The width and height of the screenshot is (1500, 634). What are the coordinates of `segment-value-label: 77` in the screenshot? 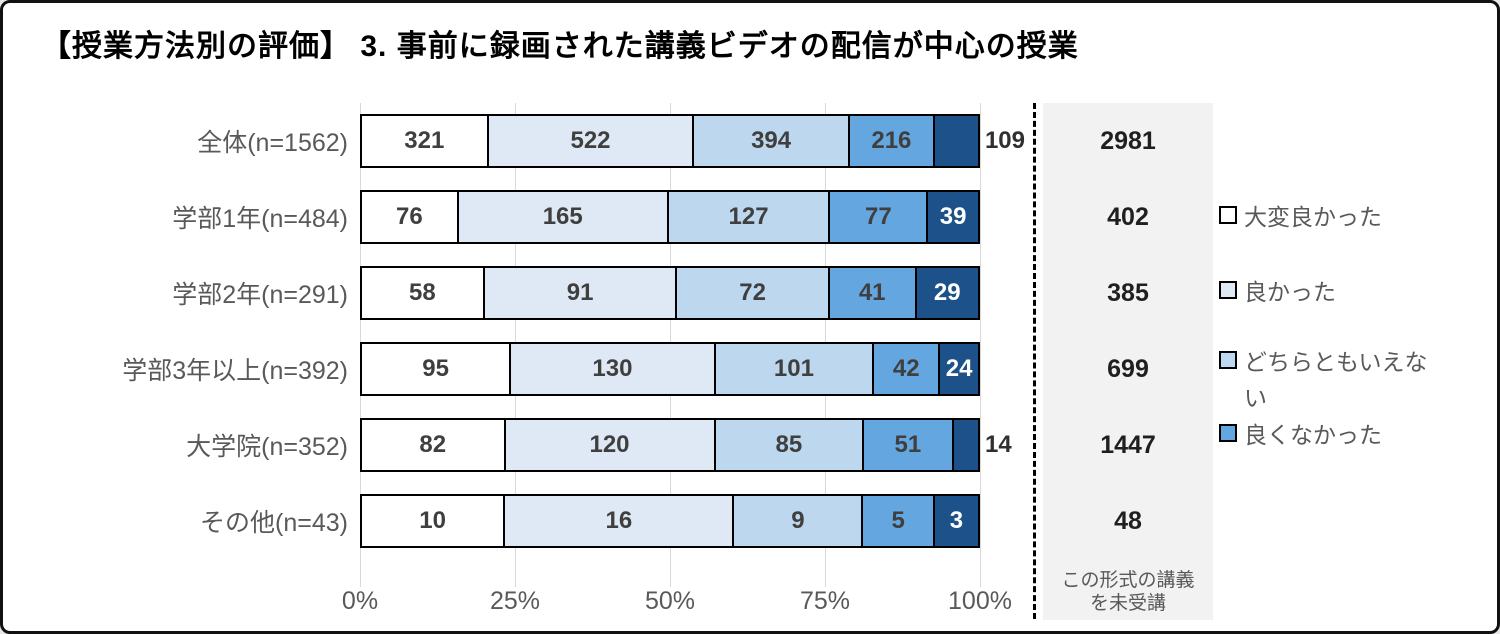 It's located at (878, 216).